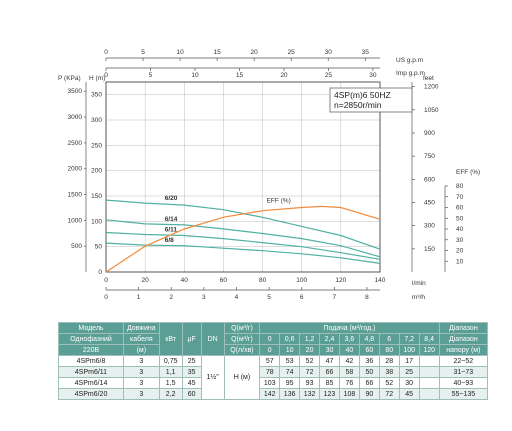 The image size is (512, 431). What do you see at coordinates (91, 394) in the screenshot?
I see `cell-model: 4SPm6/20` at bounding box center [91, 394].